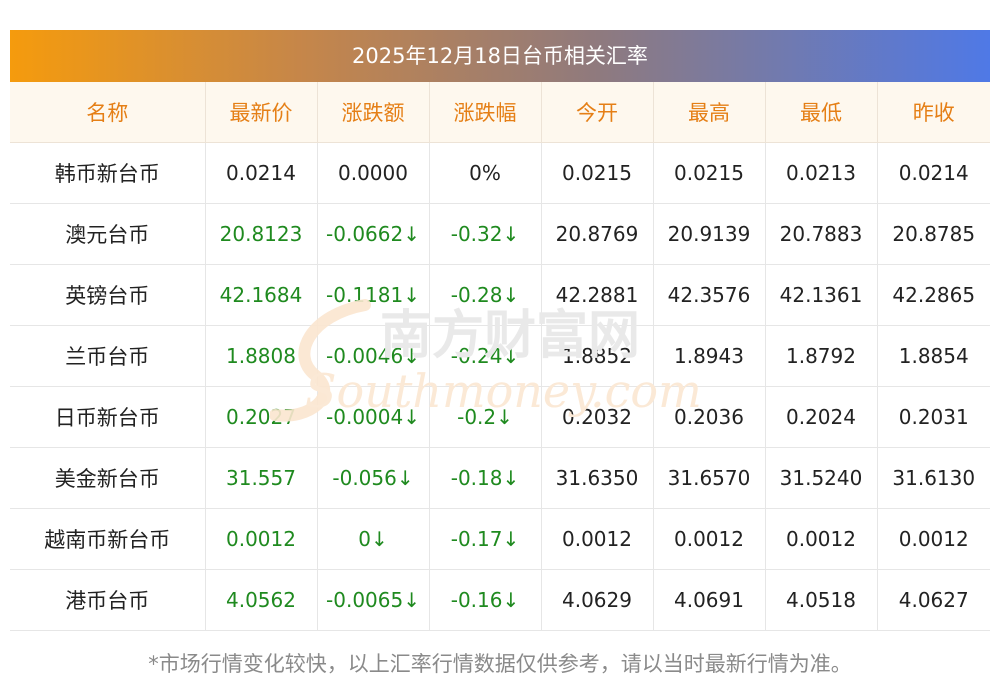 The height and width of the screenshot is (697, 1000). Describe the element at coordinates (820, 417) in the screenshot. I see `low-price: 0.2024` at that location.